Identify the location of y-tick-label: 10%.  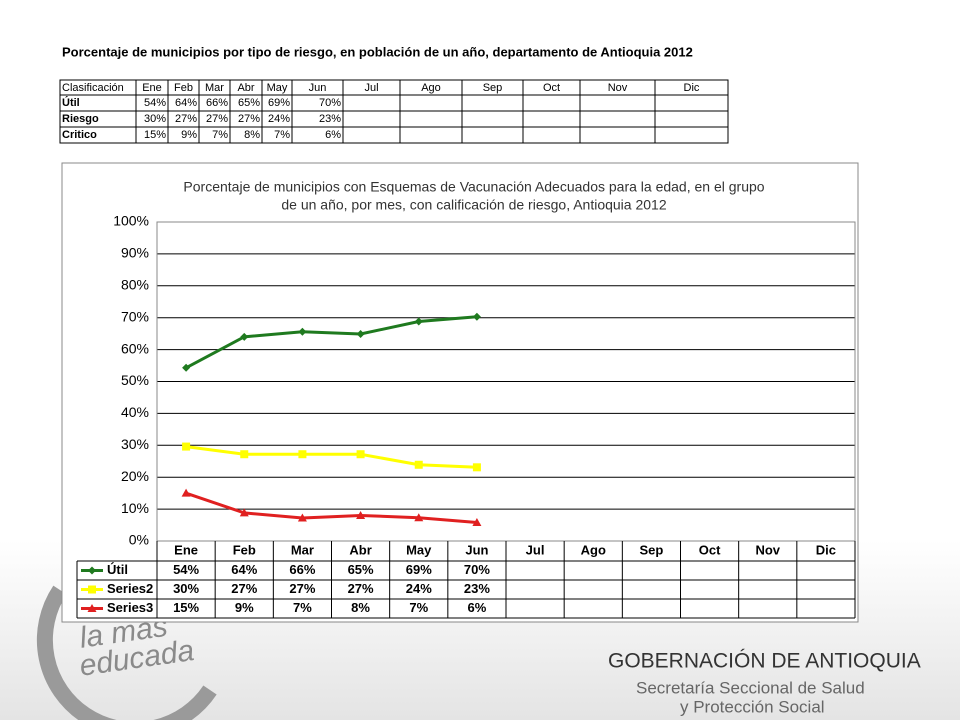
(135, 508).